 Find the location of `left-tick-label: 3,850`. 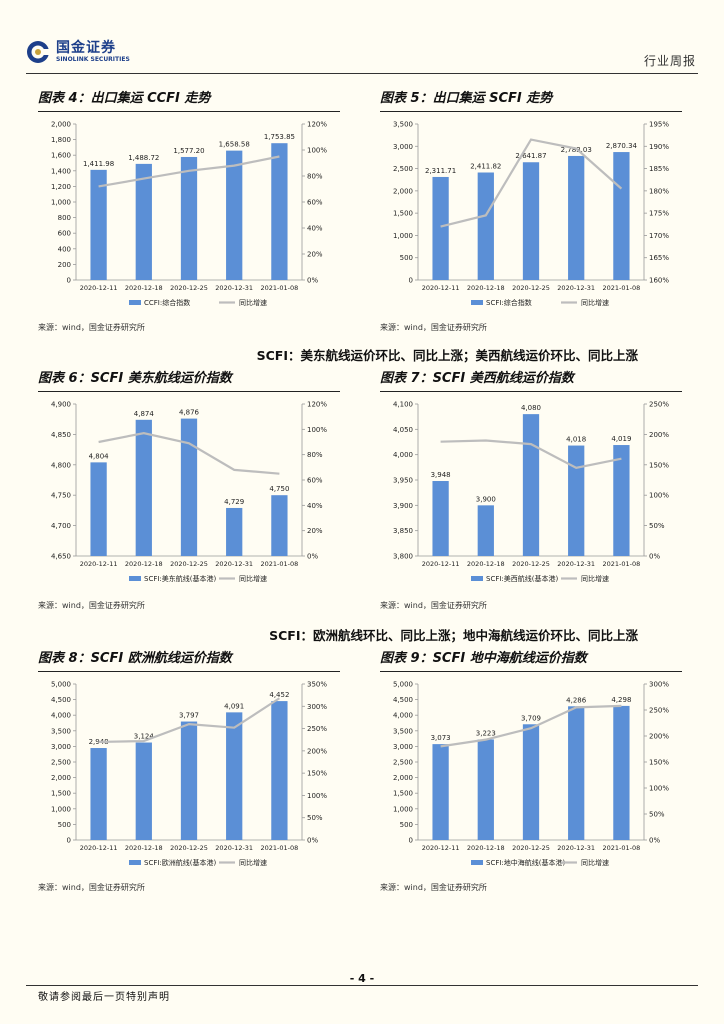

left-tick-label: 3,850 is located at coordinates (403, 531).